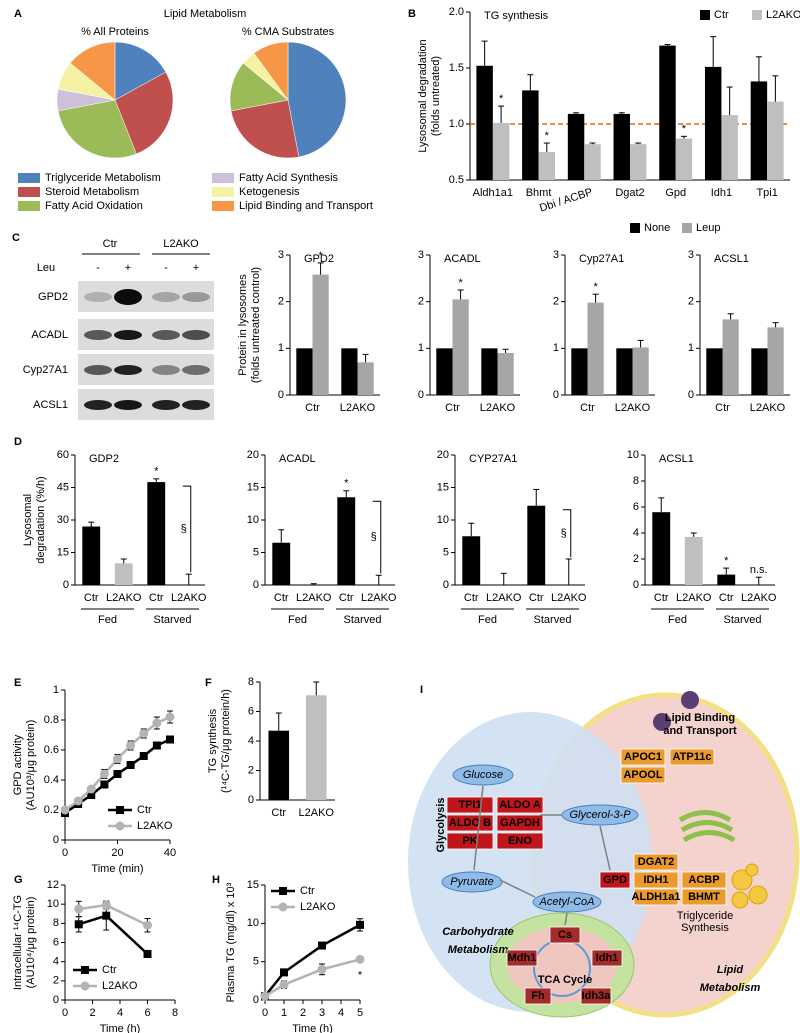  What do you see at coordinates (208, 683) in the screenshot?
I see `panel-letter: F` at bounding box center [208, 683].